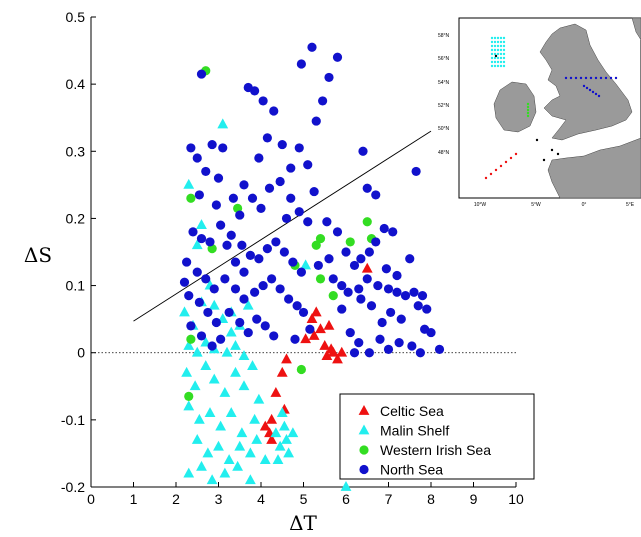 The image size is (641, 537). What do you see at coordinates (76, 84) in the screenshot?
I see `y-tick-label: 0.4` at bounding box center [76, 84].